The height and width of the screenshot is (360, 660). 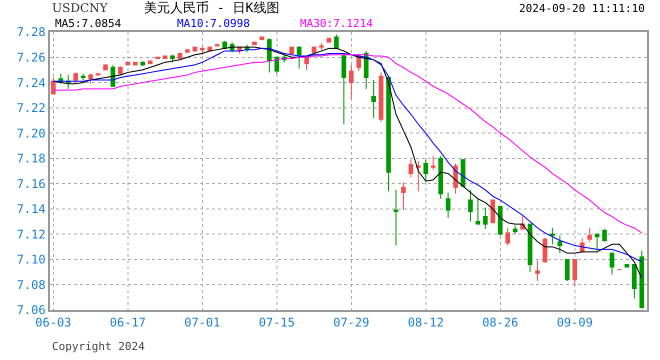 I want to click on series-label: MA10:7.0998, so click(x=213, y=23).